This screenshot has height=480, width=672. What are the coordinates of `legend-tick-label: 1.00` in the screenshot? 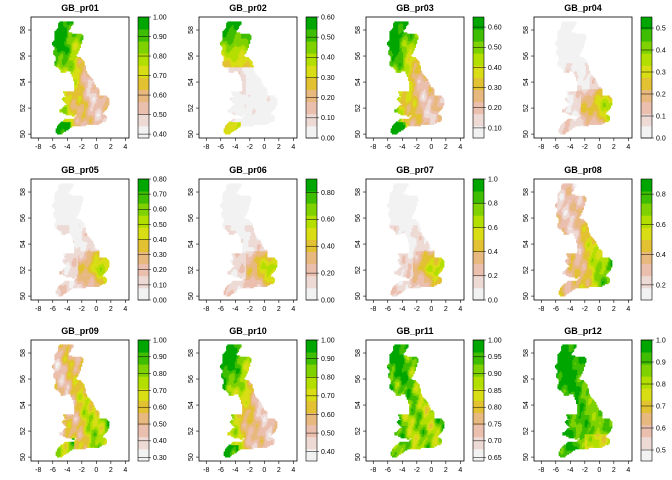 It's located at (160, 17).